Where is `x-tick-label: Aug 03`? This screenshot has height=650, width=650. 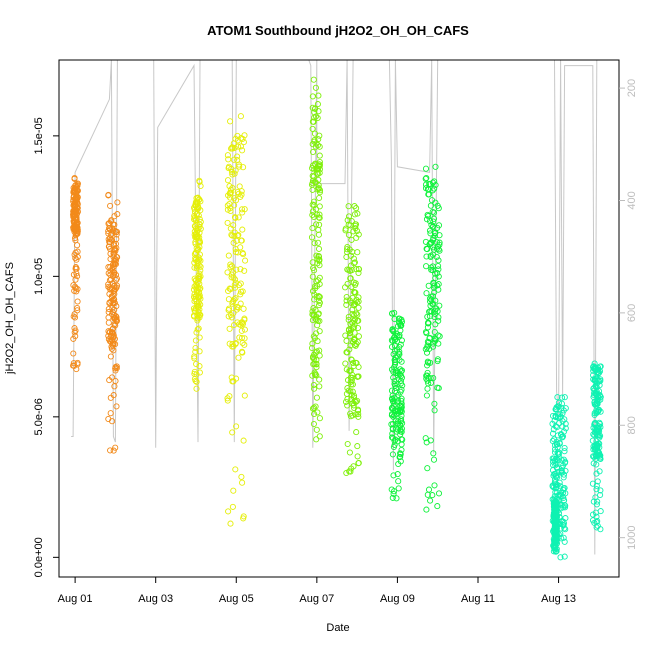 x-tick-label: Aug 03 is located at coordinates (155, 599).